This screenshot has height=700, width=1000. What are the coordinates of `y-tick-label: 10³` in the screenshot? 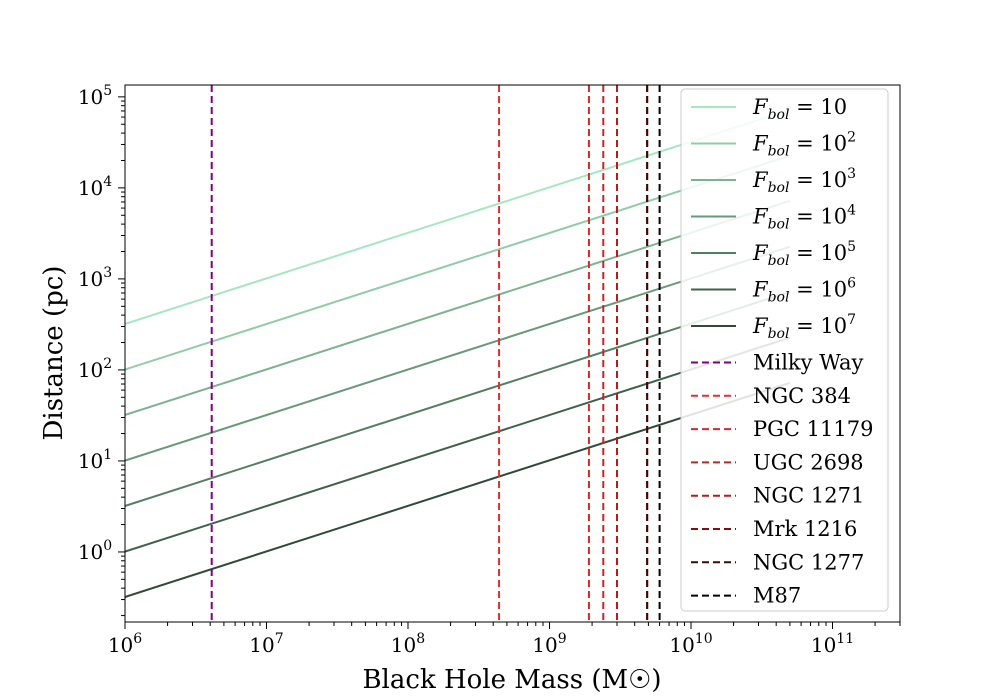 It's located at (95, 278).